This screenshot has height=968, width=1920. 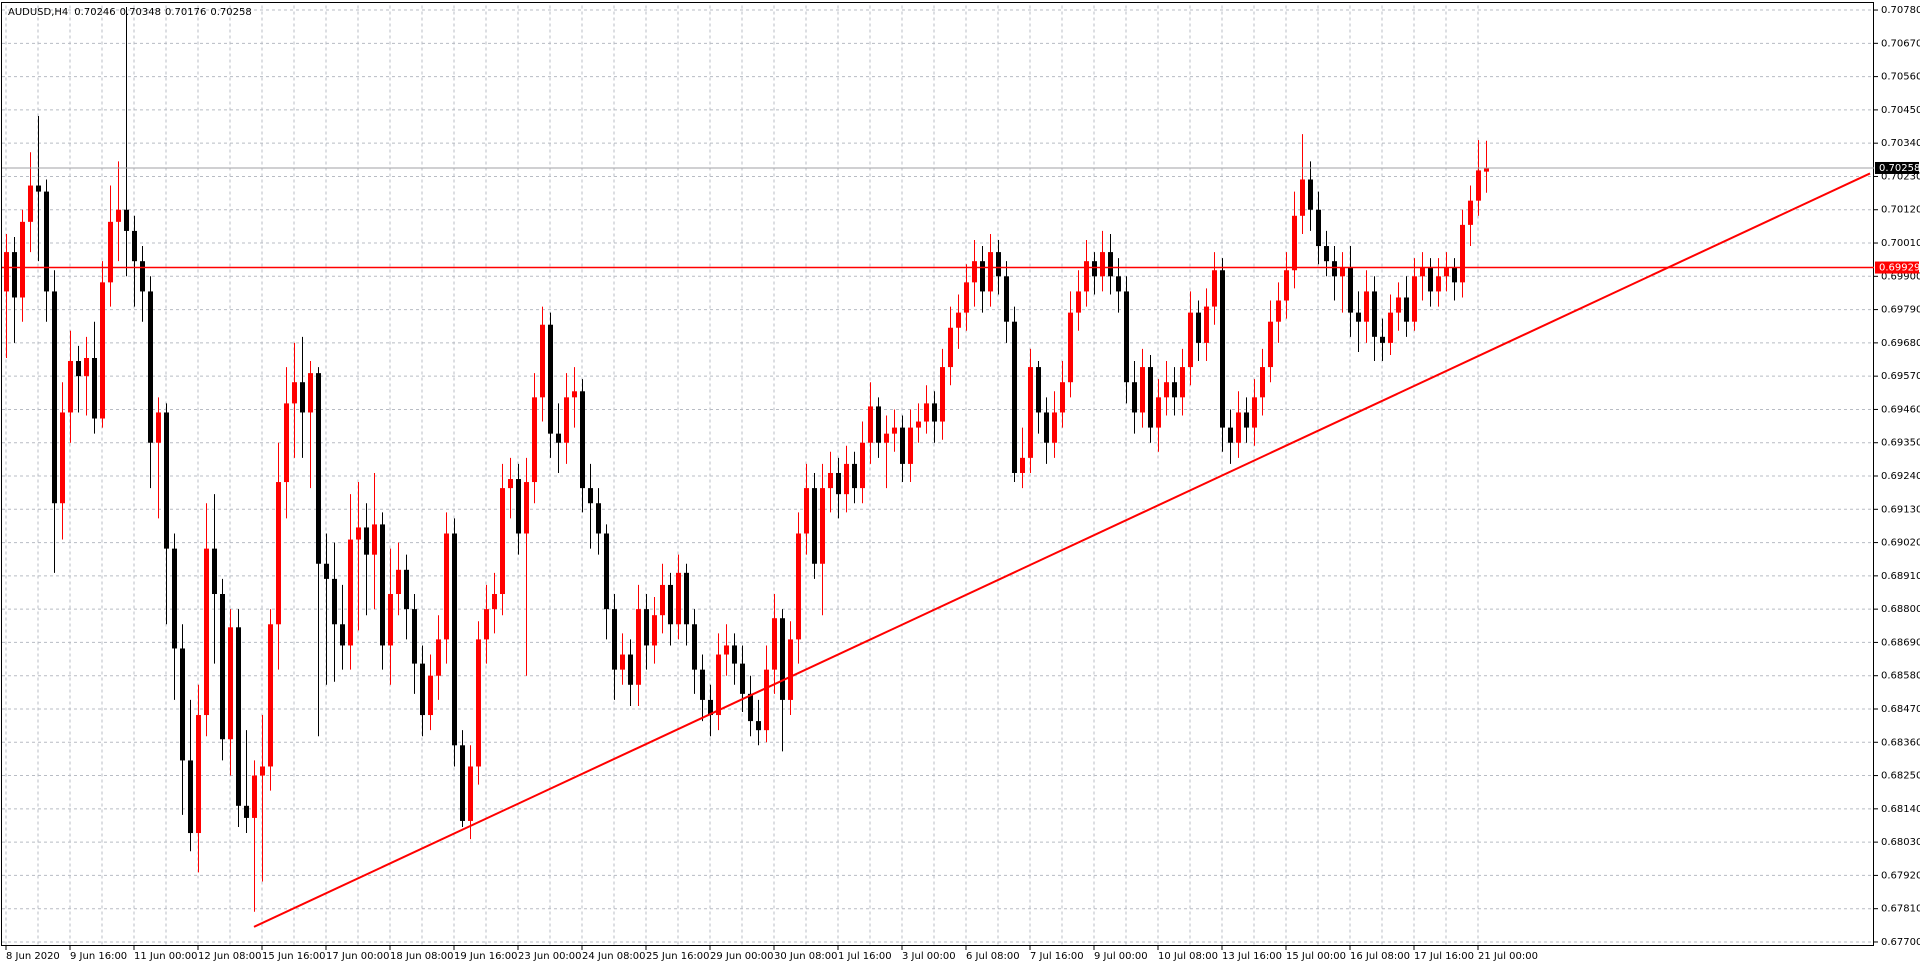 What do you see at coordinates (486, 956) in the screenshot?
I see `x-tick-label: 19 Jun 16:00` at bounding box center [486, 956].